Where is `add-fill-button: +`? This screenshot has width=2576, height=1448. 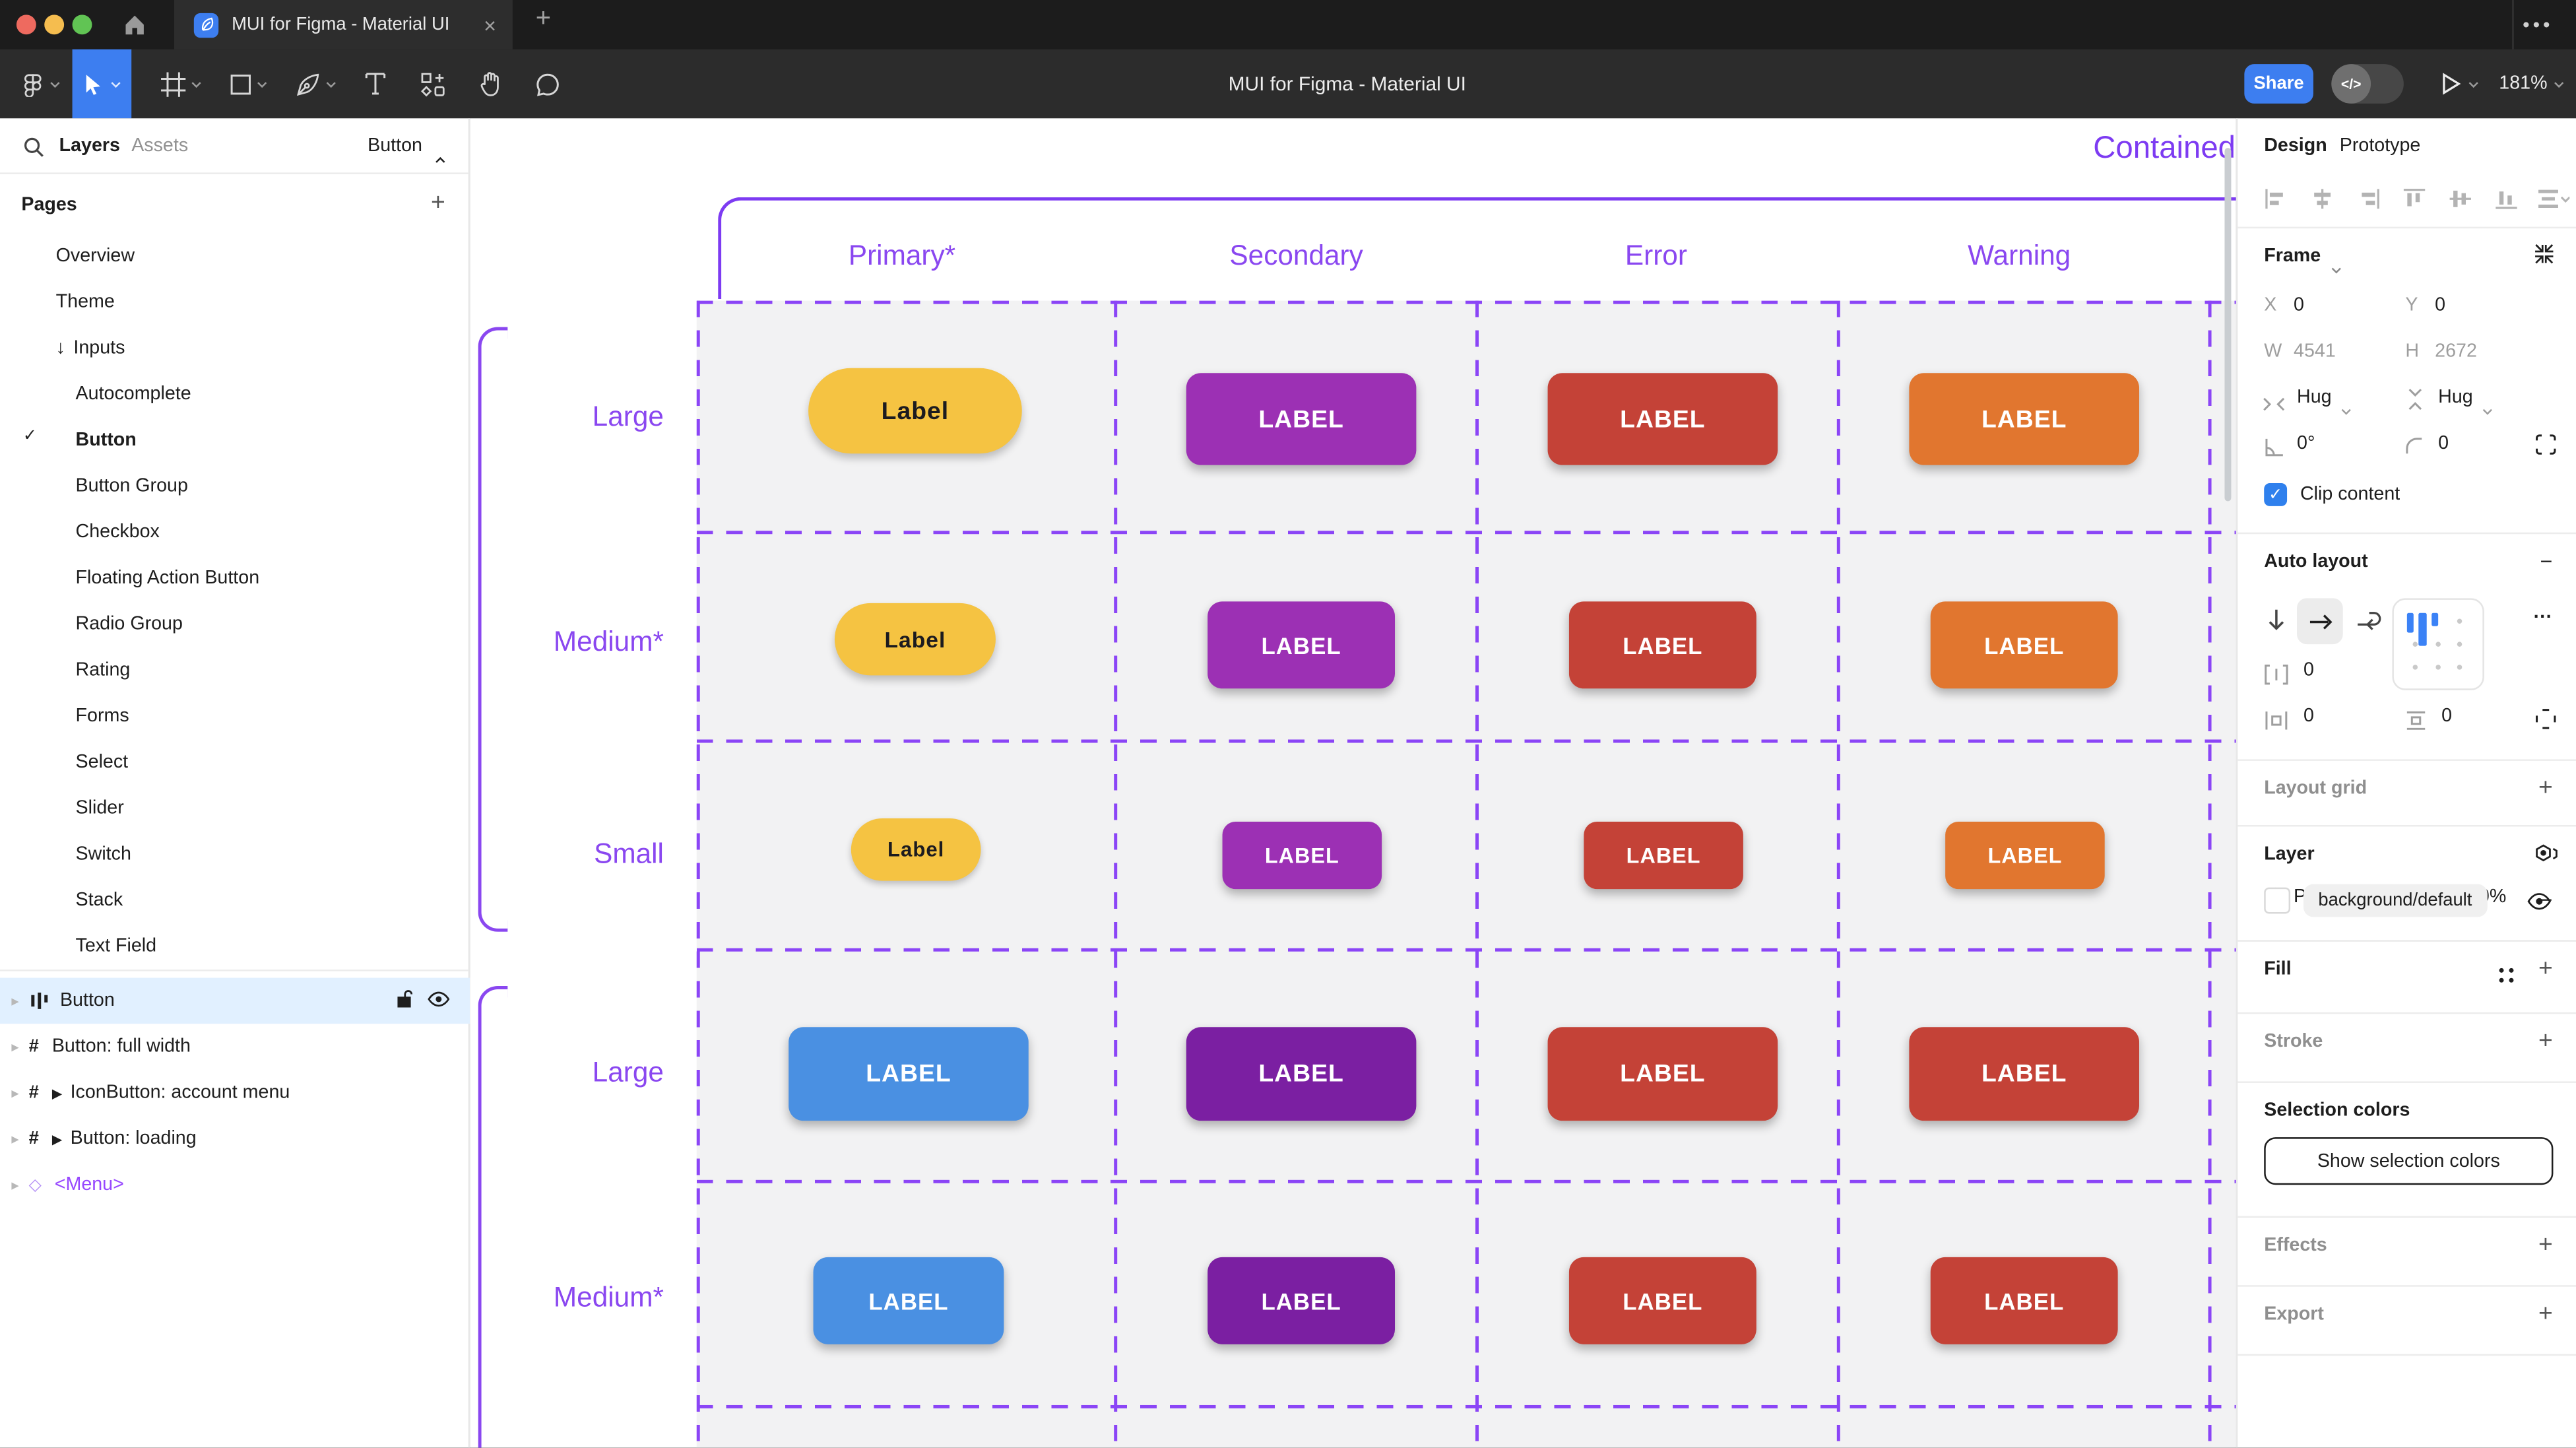
add-fill-button: + is located at coordinates (2545, 968).